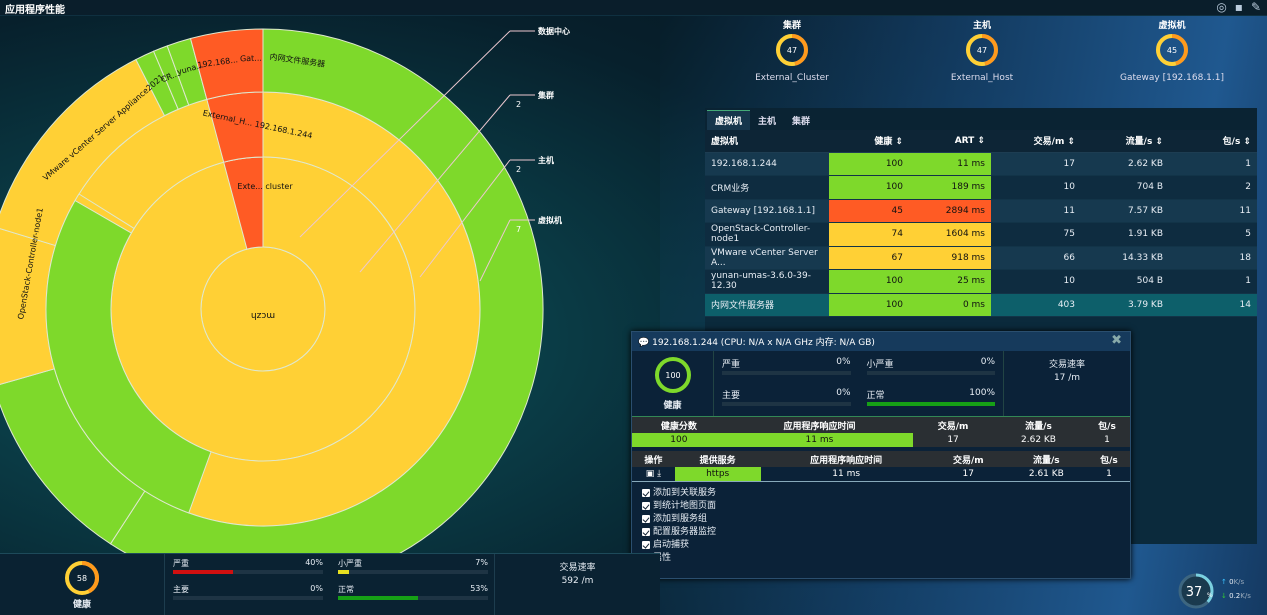 The height and width of the screenshot is (615, 1267). What do you see at coordinates (950, 141) in the screenshot?
I see `col-art: ART ⇕` at bounding box center [950, 141].